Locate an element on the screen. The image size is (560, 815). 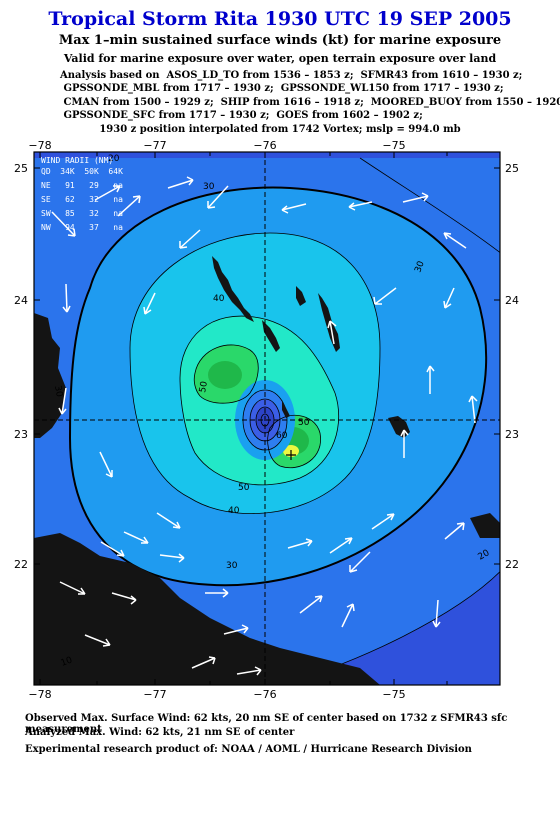
latitude-labels-left: 25 24 23 22 is located at coordinates (21, 366).